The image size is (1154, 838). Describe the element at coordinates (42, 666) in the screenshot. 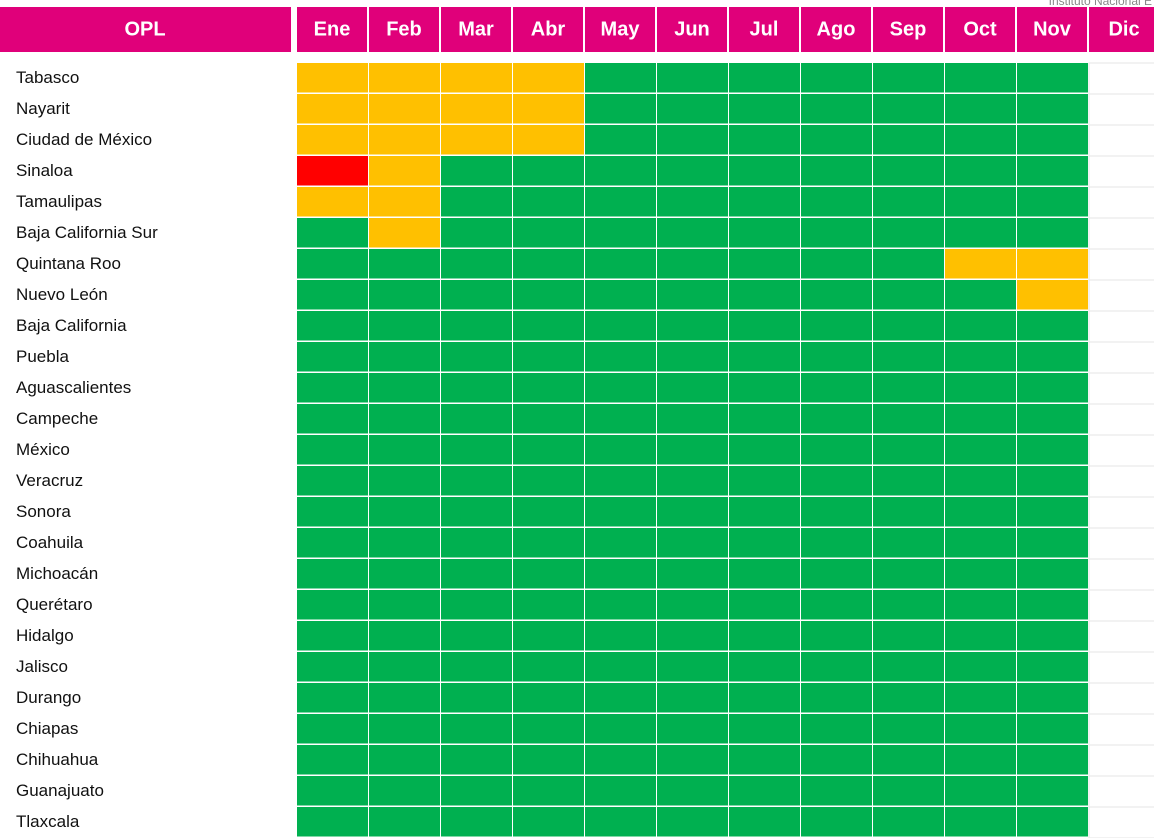

I see `row-label: Jalisco` at that location.